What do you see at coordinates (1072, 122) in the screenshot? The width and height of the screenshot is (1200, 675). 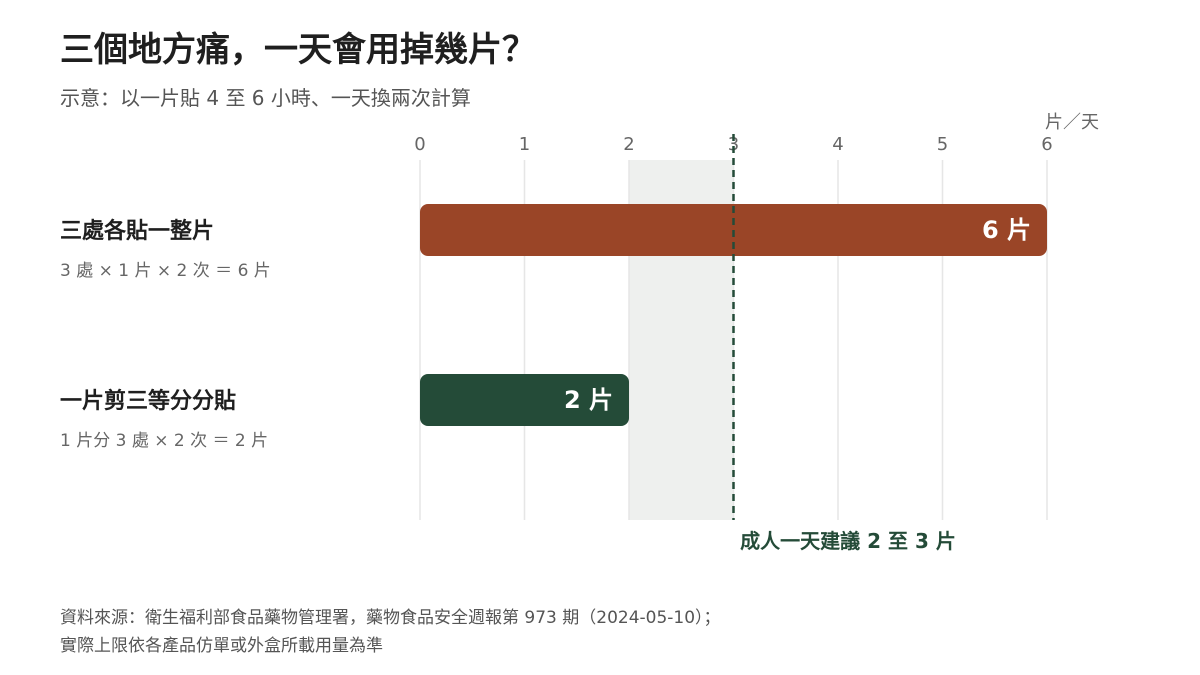 I see `x-axis-unit-label: 片／天` at bounding box center [1072, 122].